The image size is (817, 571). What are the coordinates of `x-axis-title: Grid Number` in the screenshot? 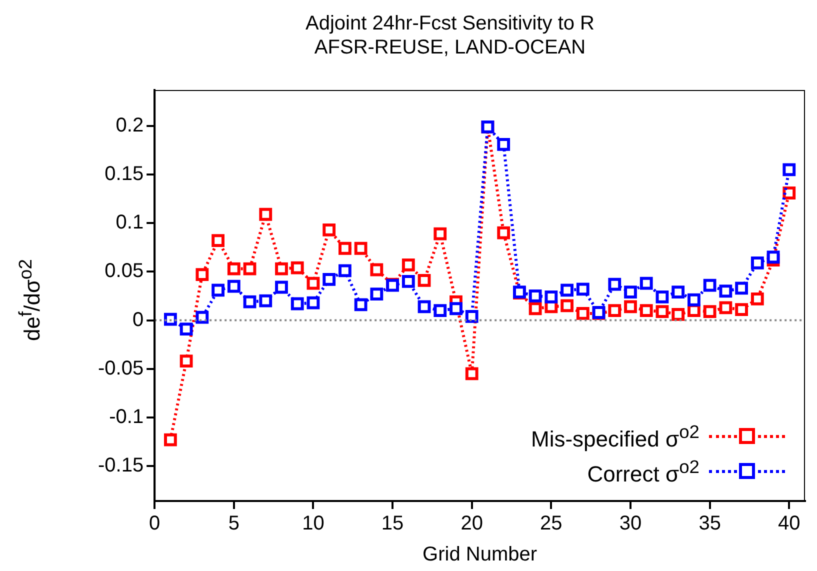 It's located at (480, 555).